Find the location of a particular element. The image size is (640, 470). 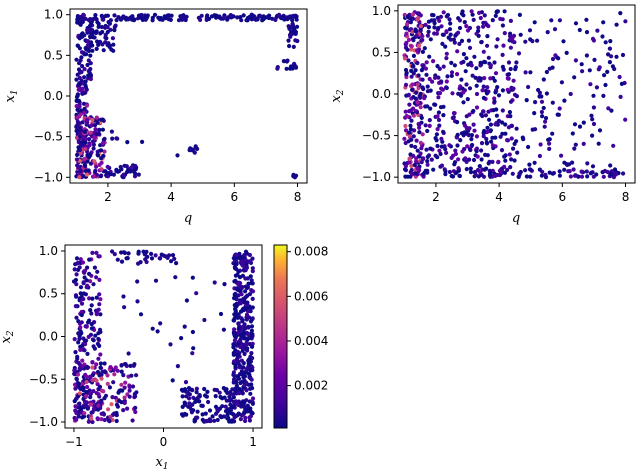

y-axis-label: x2 is located at coordinates (8, 336).